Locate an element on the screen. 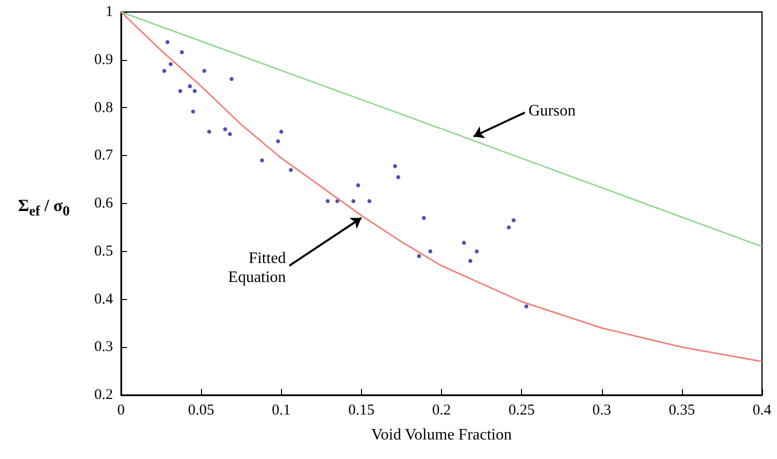 This screenshot has height=459, width=777. x-tick-label: 0.05 is located at coordinates (201, 410).